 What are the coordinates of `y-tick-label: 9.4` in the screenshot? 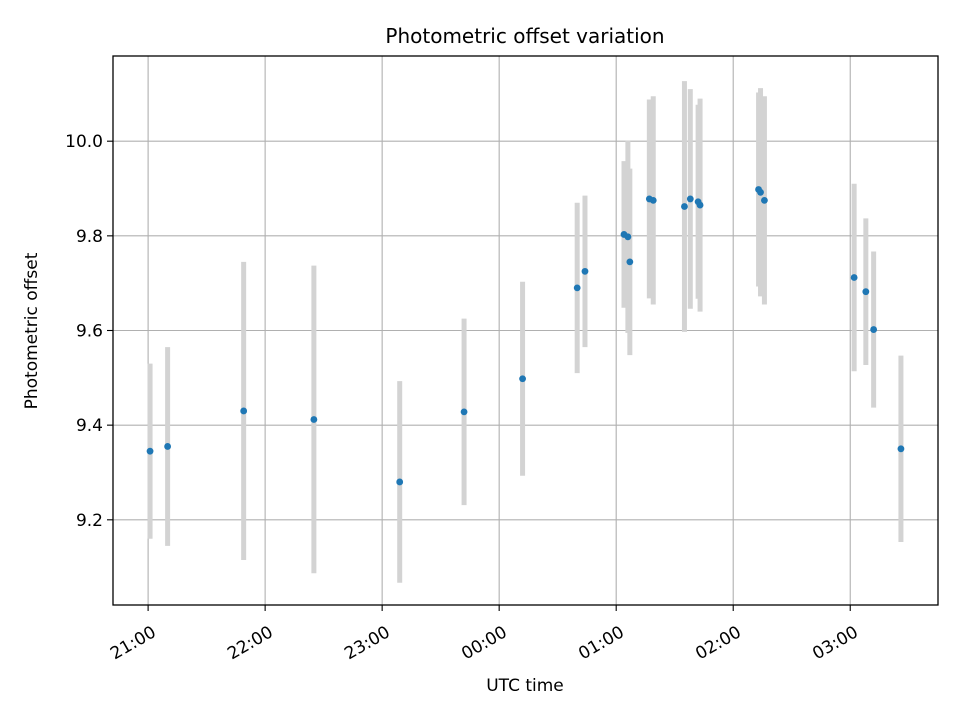 It's located at (89, 426).